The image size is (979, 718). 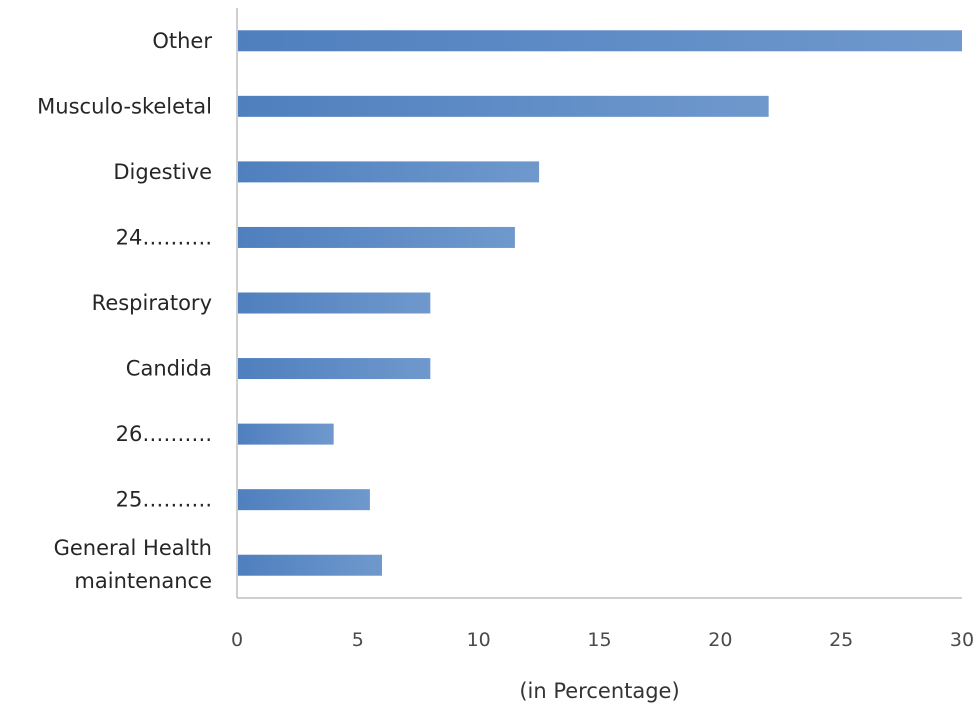 I want to click on x-tick-labels: 0 5 10 15 20 25 30, so click(x=602, y=640).